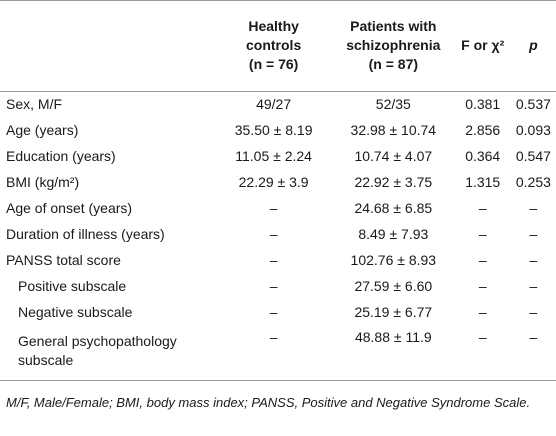 This screenshot has width=556, height=436. What do you see at coordinates (393, 156) in the screenshot?
I see `cell-patients: 10.74 ± 4.07` at bounding box center [393, 156].